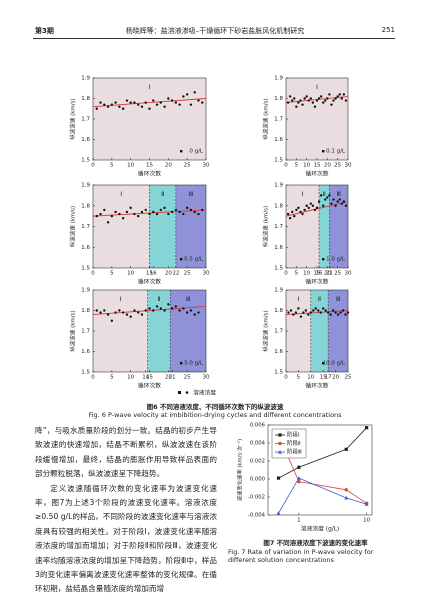  What do you see at coordinates (294, 452) in the screenshot?
I see `legend-label: 阶段Ⅲ` at bounding box center [294, 452].